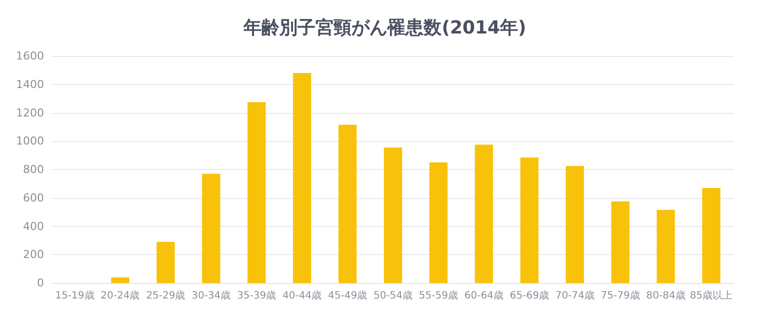 This screenshot has width=770, height=325. What do you see at coordinates (30, 56) in the screenshot?
I see `y-tick-label: 1600` at bounding box center [30, 56].